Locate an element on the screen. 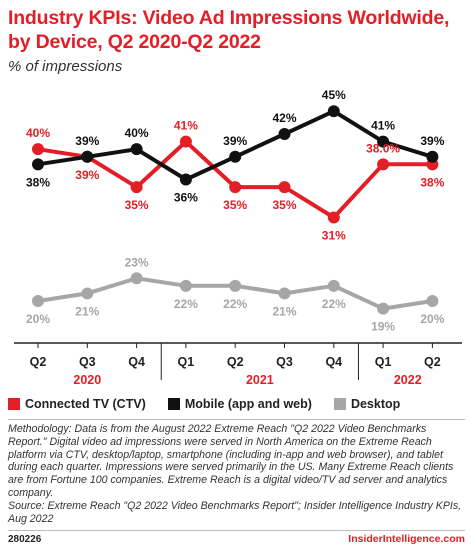 This screenshot has height=550, width=471. legend-label-ctv: Connected TV (CTV) is located at coordinates (85, 404).